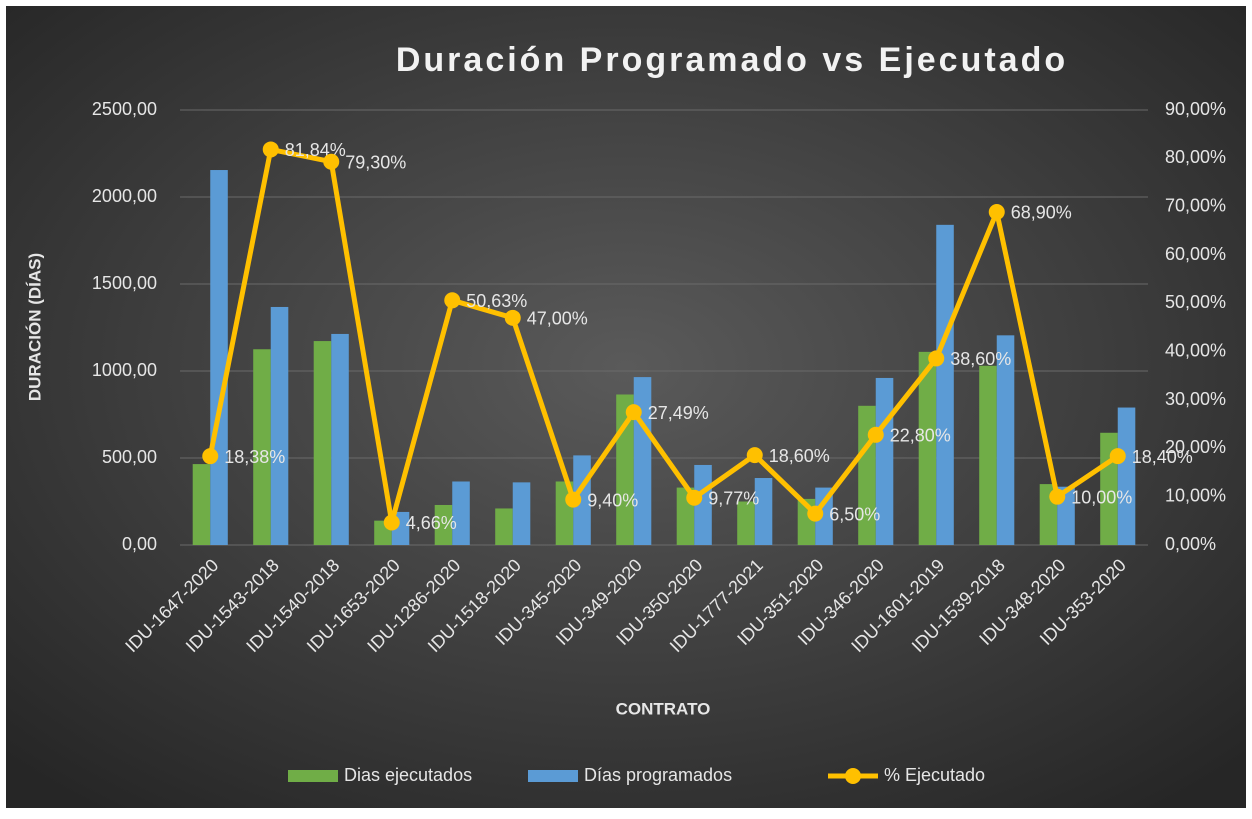 The width and height of the screenshot is (1252, 819). I want to click on y-tick-label: 1000,00, so click(124, 370).